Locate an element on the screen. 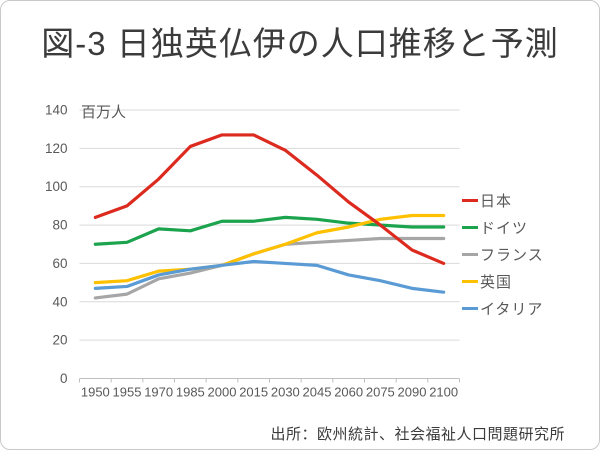 The height and width of the screenshot is (450, 600). y-axis-tick-label: 60 is located at coordinates (59, 263).